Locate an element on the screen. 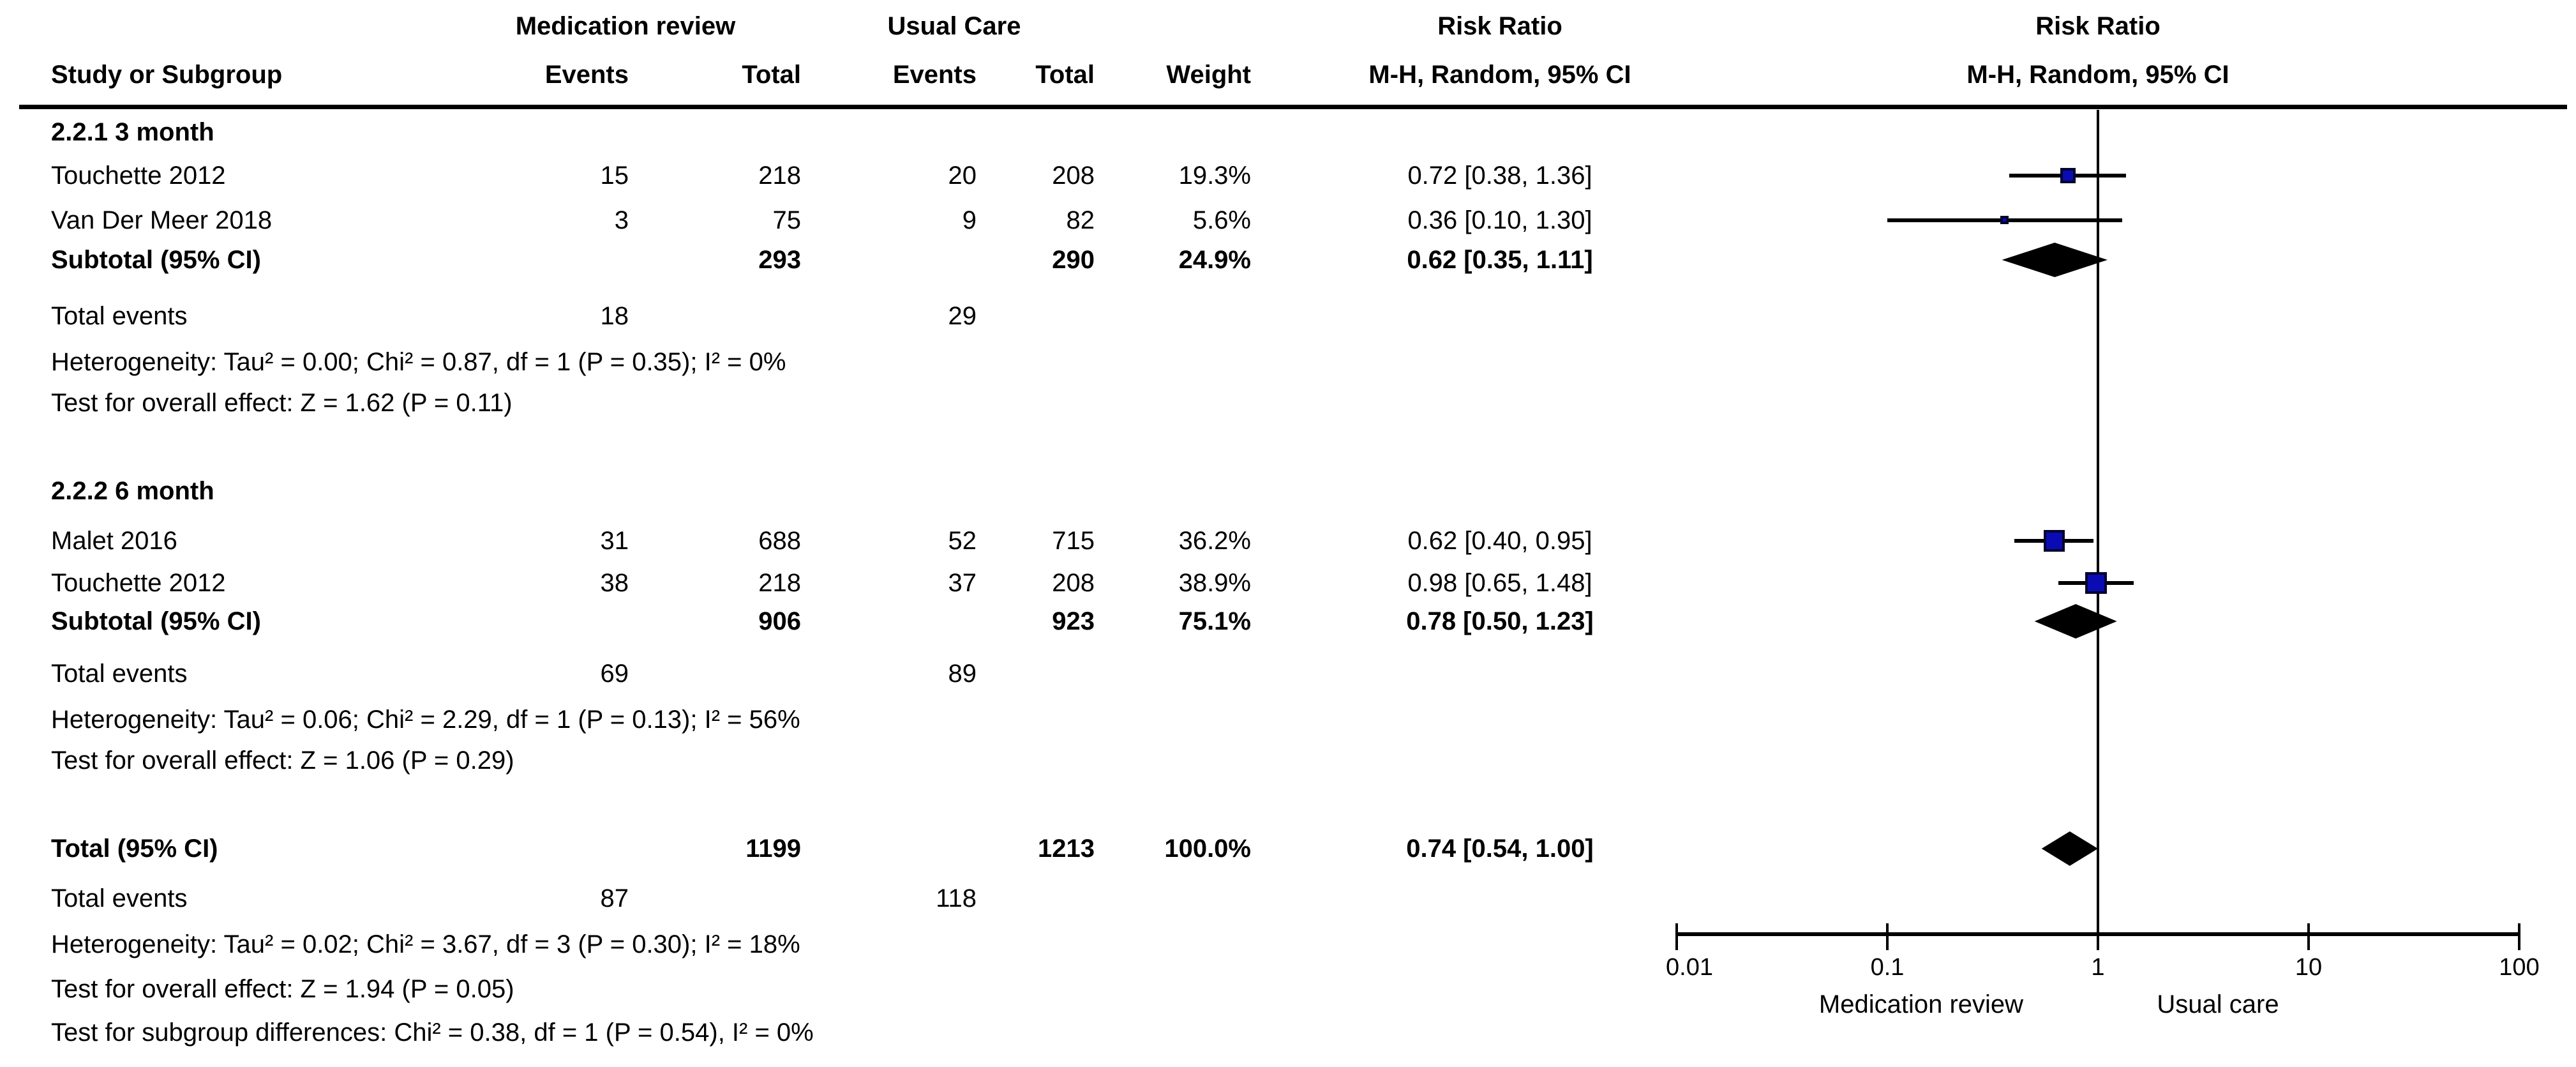 The width and height of the screenshot is (2576, 1067). col-total1-header: Total is located at coordinates (771, 75).